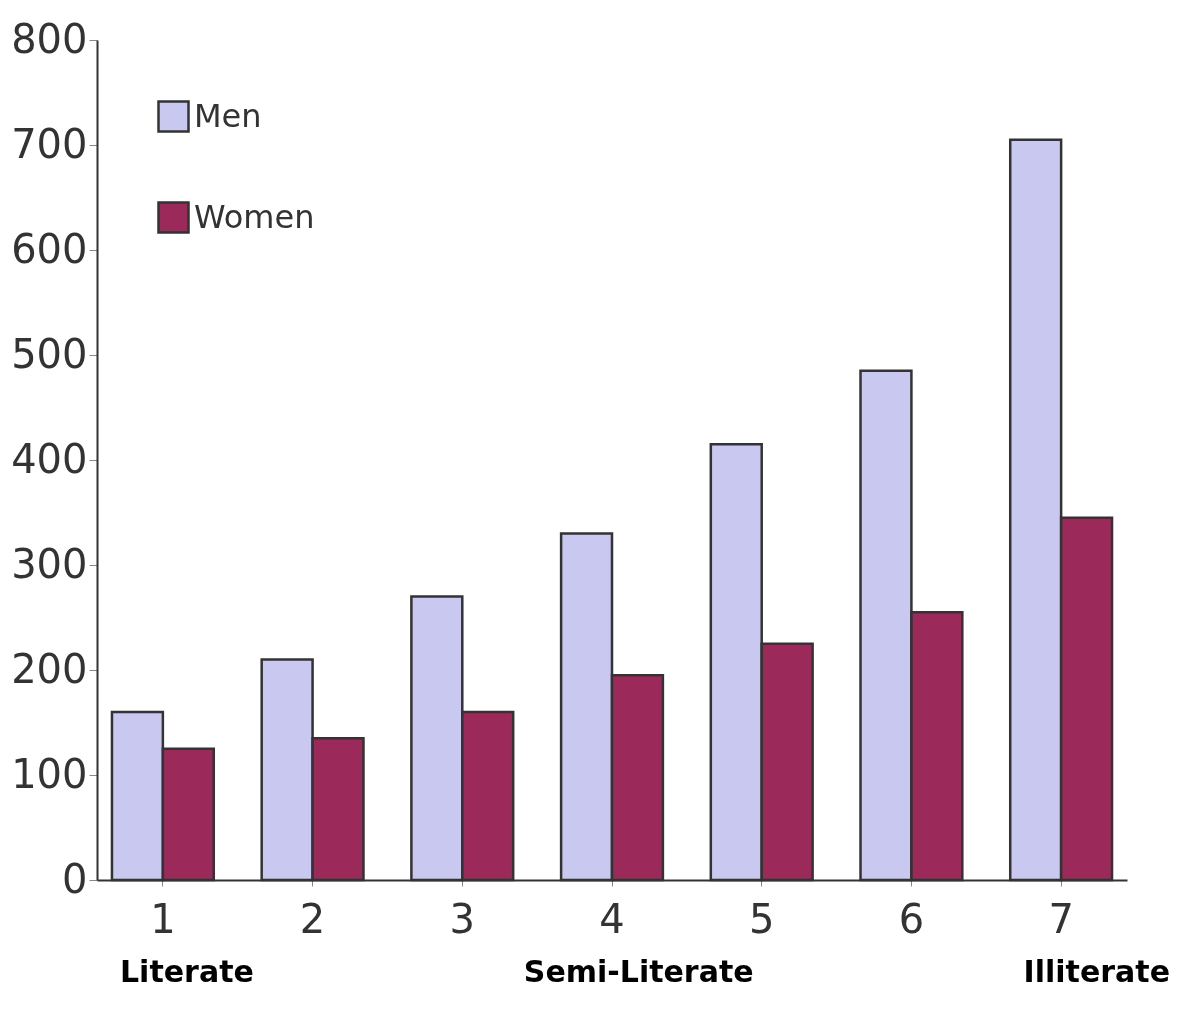  What do you see at coordinates (49, 248) in the screenshot?
I see `y-tick-label: 600` at bounding box center [49, 248].